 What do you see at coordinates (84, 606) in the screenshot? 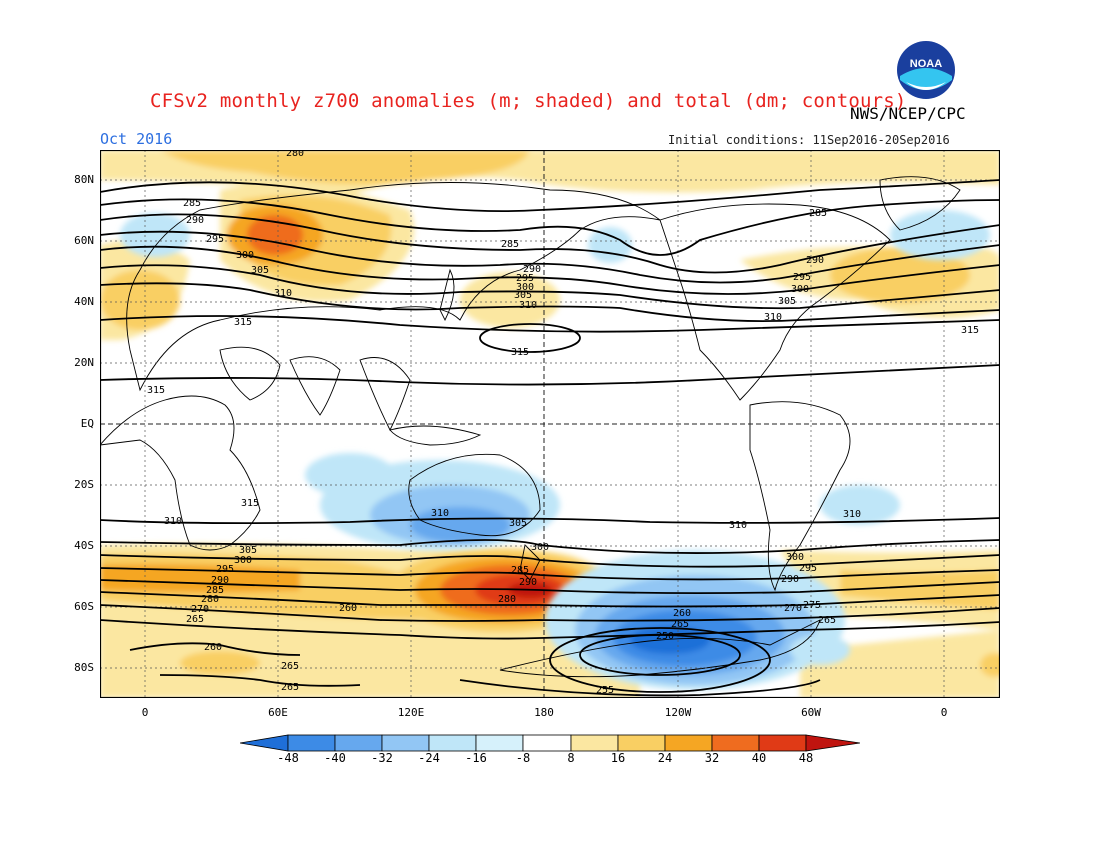
I see `lat-label: 60S` at bounding box center [84, 606].